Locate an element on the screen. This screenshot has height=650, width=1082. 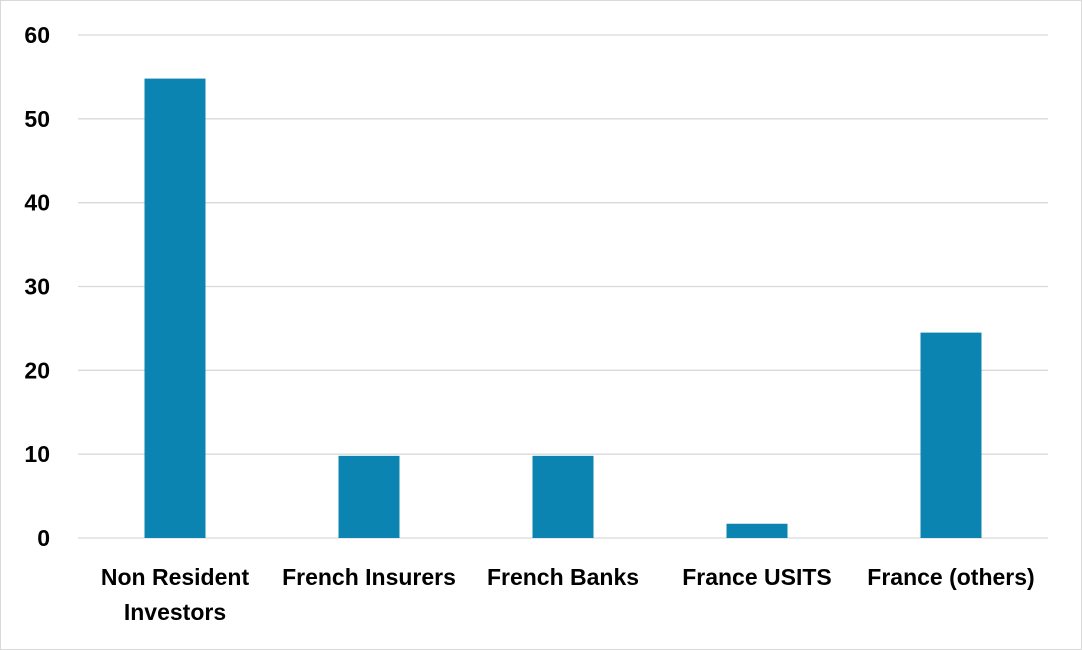
x-category-label: France (others) is located at coordinates (950, 577).